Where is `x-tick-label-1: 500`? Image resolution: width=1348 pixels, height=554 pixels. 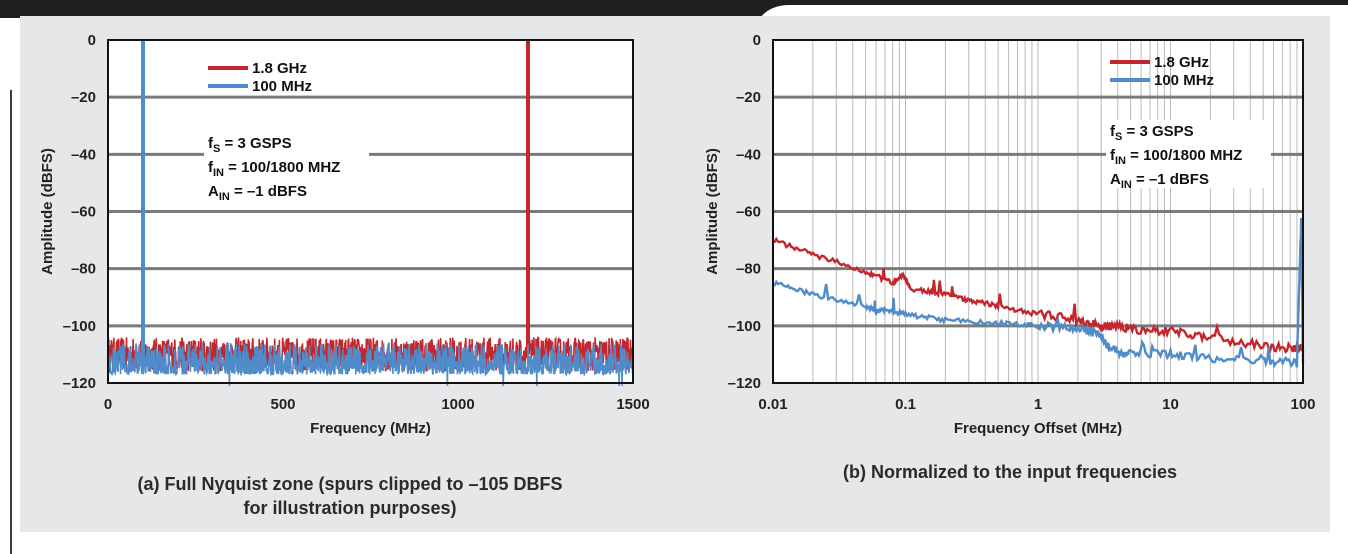 x-tick-label-1: 500 is located at coordinates (282, 404).